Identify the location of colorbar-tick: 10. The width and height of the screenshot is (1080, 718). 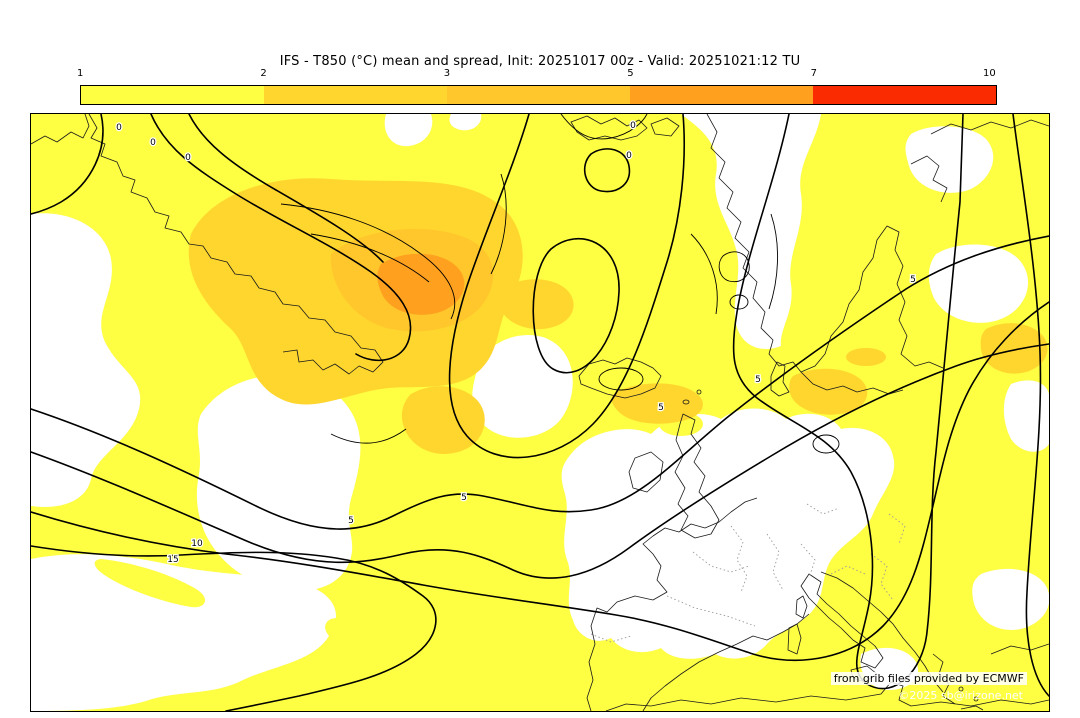
(989, 73).